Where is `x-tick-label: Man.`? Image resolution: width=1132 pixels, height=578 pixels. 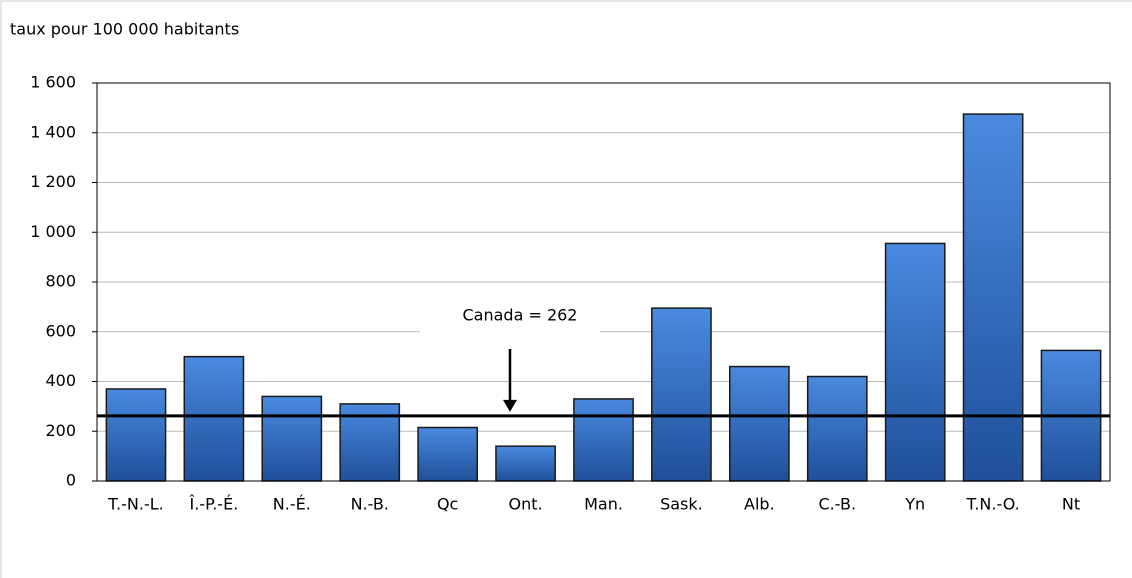
x-tick-label: Man. is located at coordinates (603, 504).